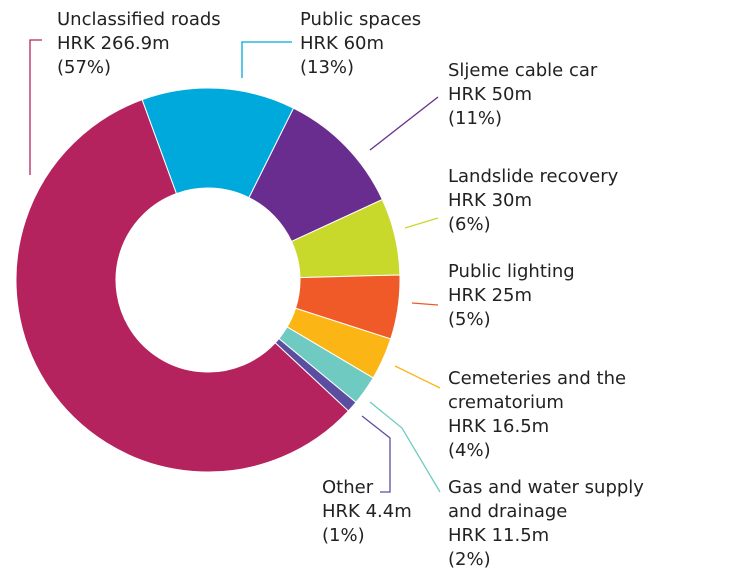 Image resolution: width=745 pixels, height=575 pixels. What do you see at coordinates (537, 390) in the screenshot?
I see `category-name: Cemeteries and the crematorium` at bounding box center [537, 390].